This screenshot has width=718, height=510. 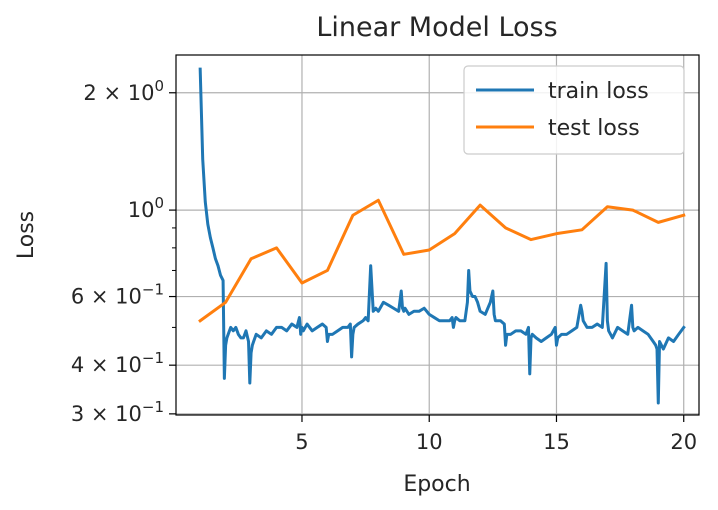 I want to click on legend-frame, so click(x=574, y=110).